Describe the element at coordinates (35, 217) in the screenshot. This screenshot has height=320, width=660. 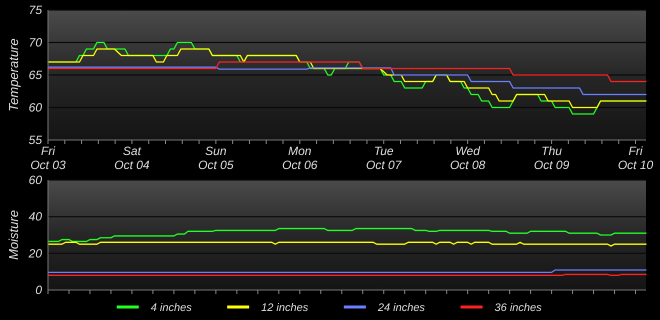
I see `y-tick-label: 40` at that location.